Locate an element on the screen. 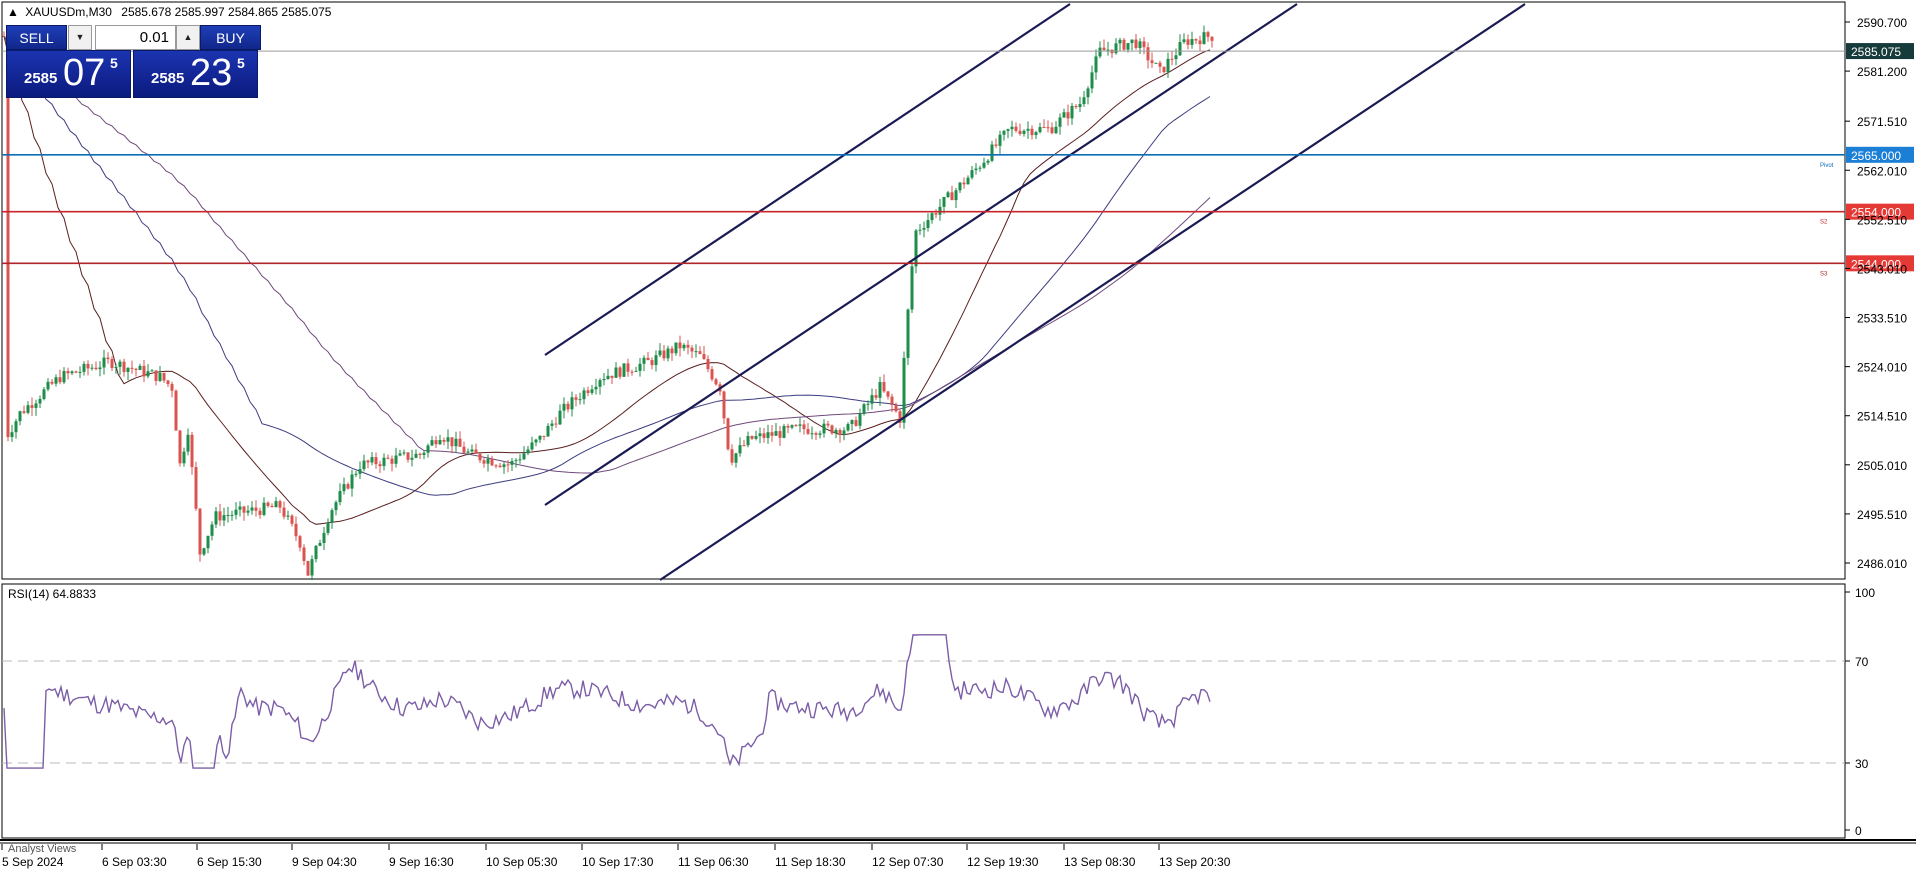  lot-size-input: 0.01 is located at coordinates (135, 37).